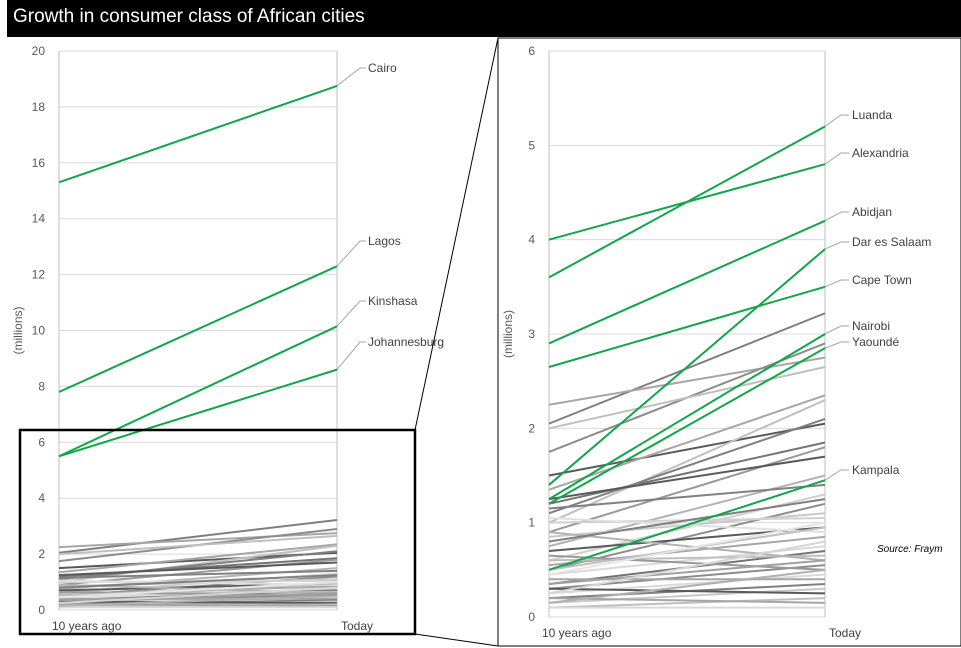 This screenshot has width=961, height=648. I want to click on series-line-nairobi, so click(687, 416).